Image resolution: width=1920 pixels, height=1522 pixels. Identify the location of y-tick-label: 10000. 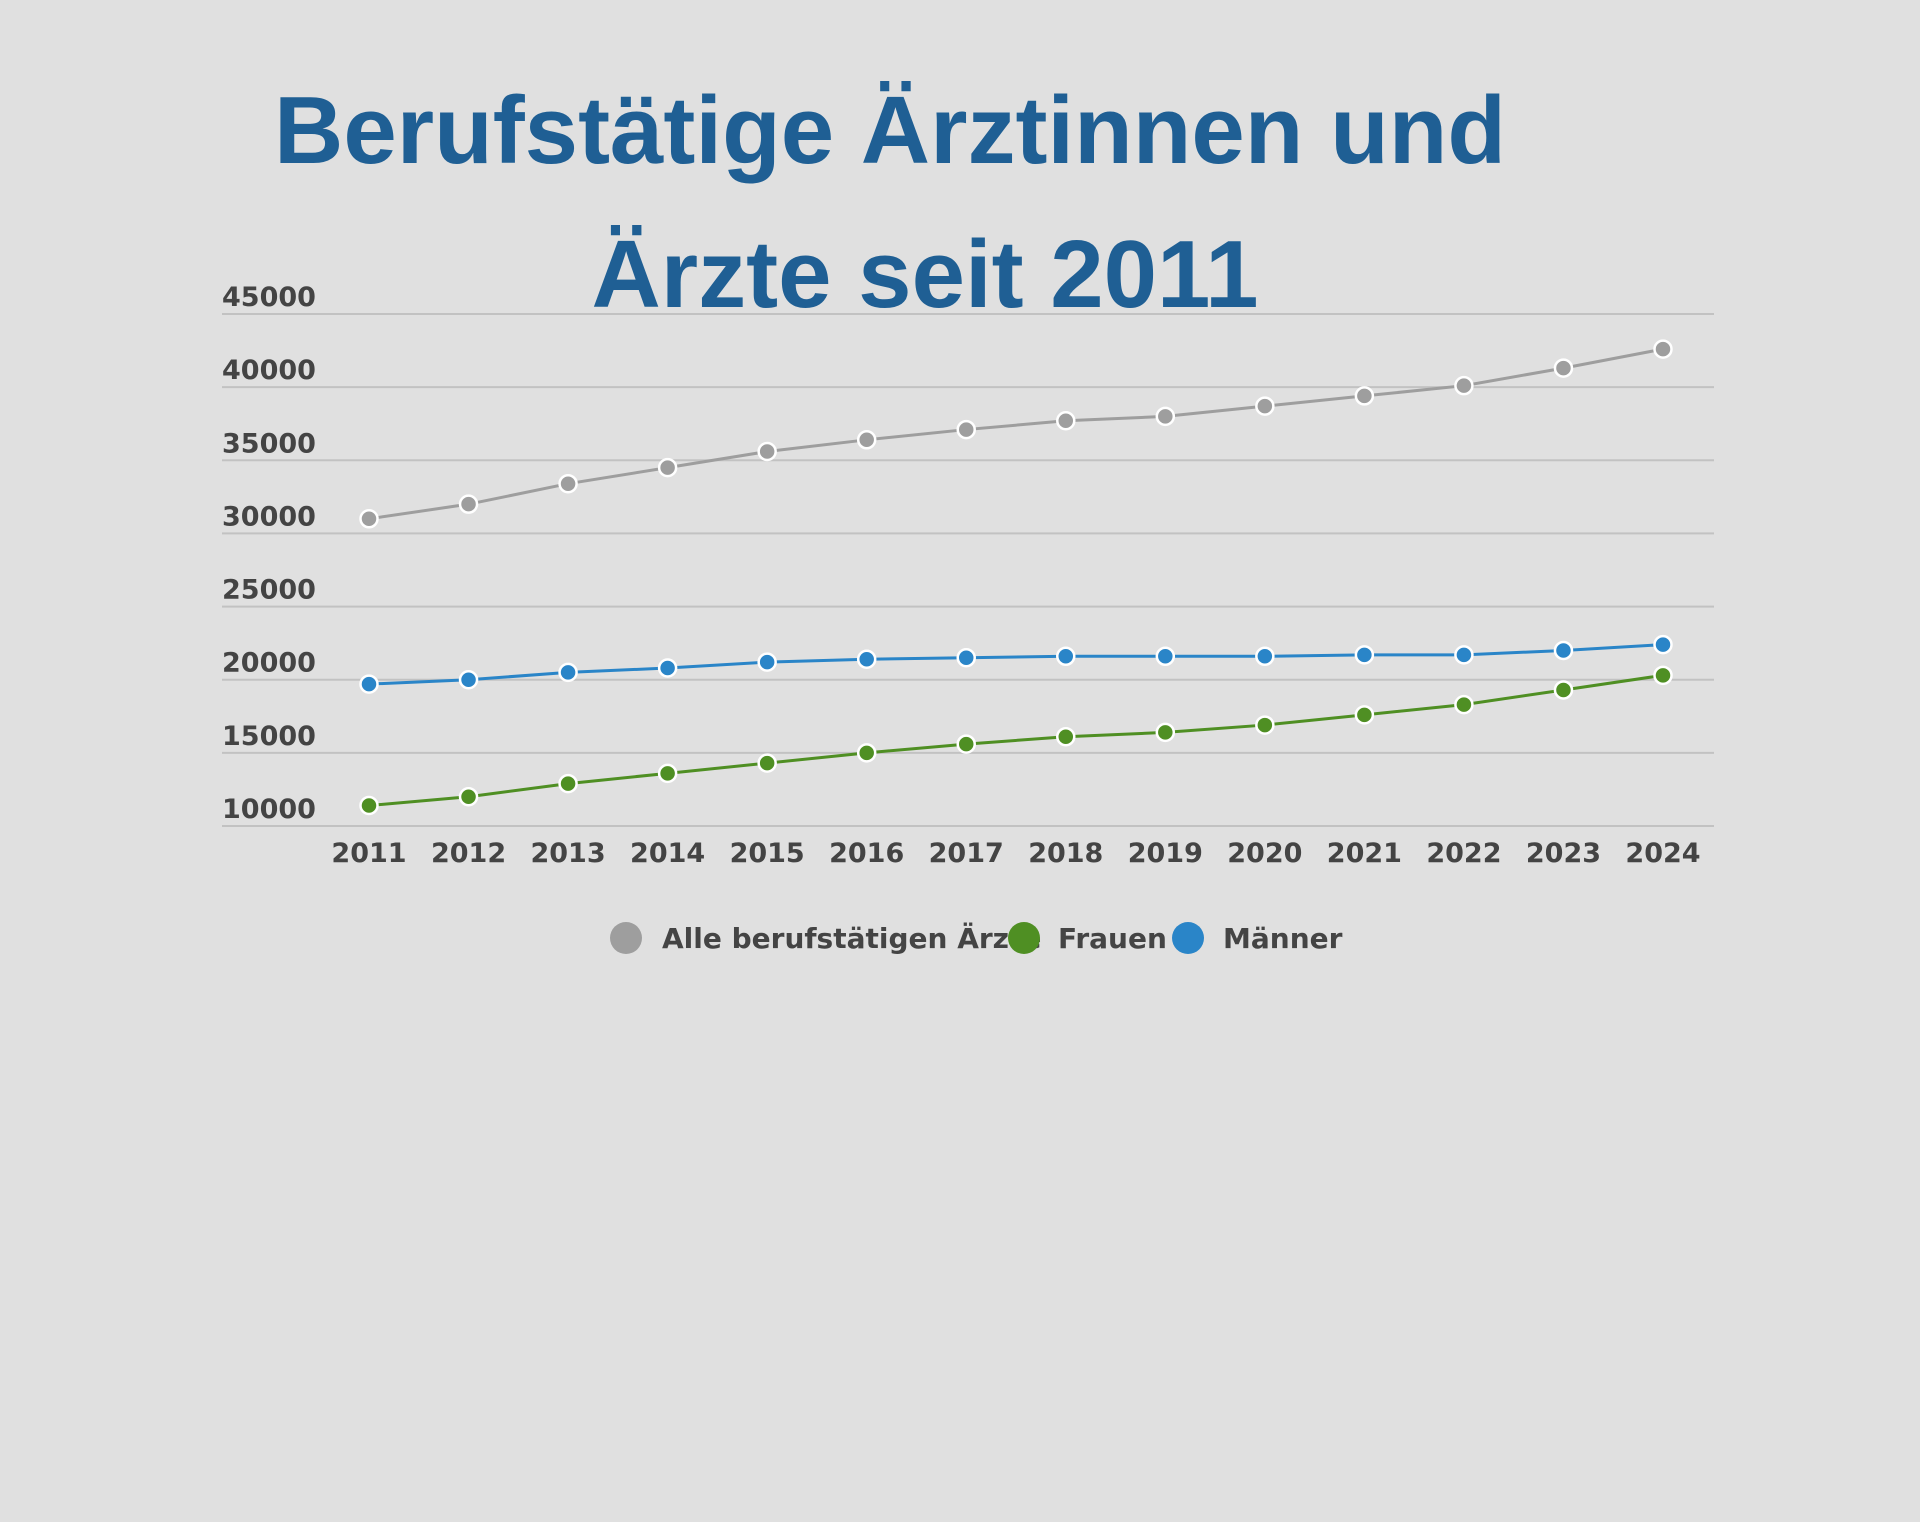
(269, 809).